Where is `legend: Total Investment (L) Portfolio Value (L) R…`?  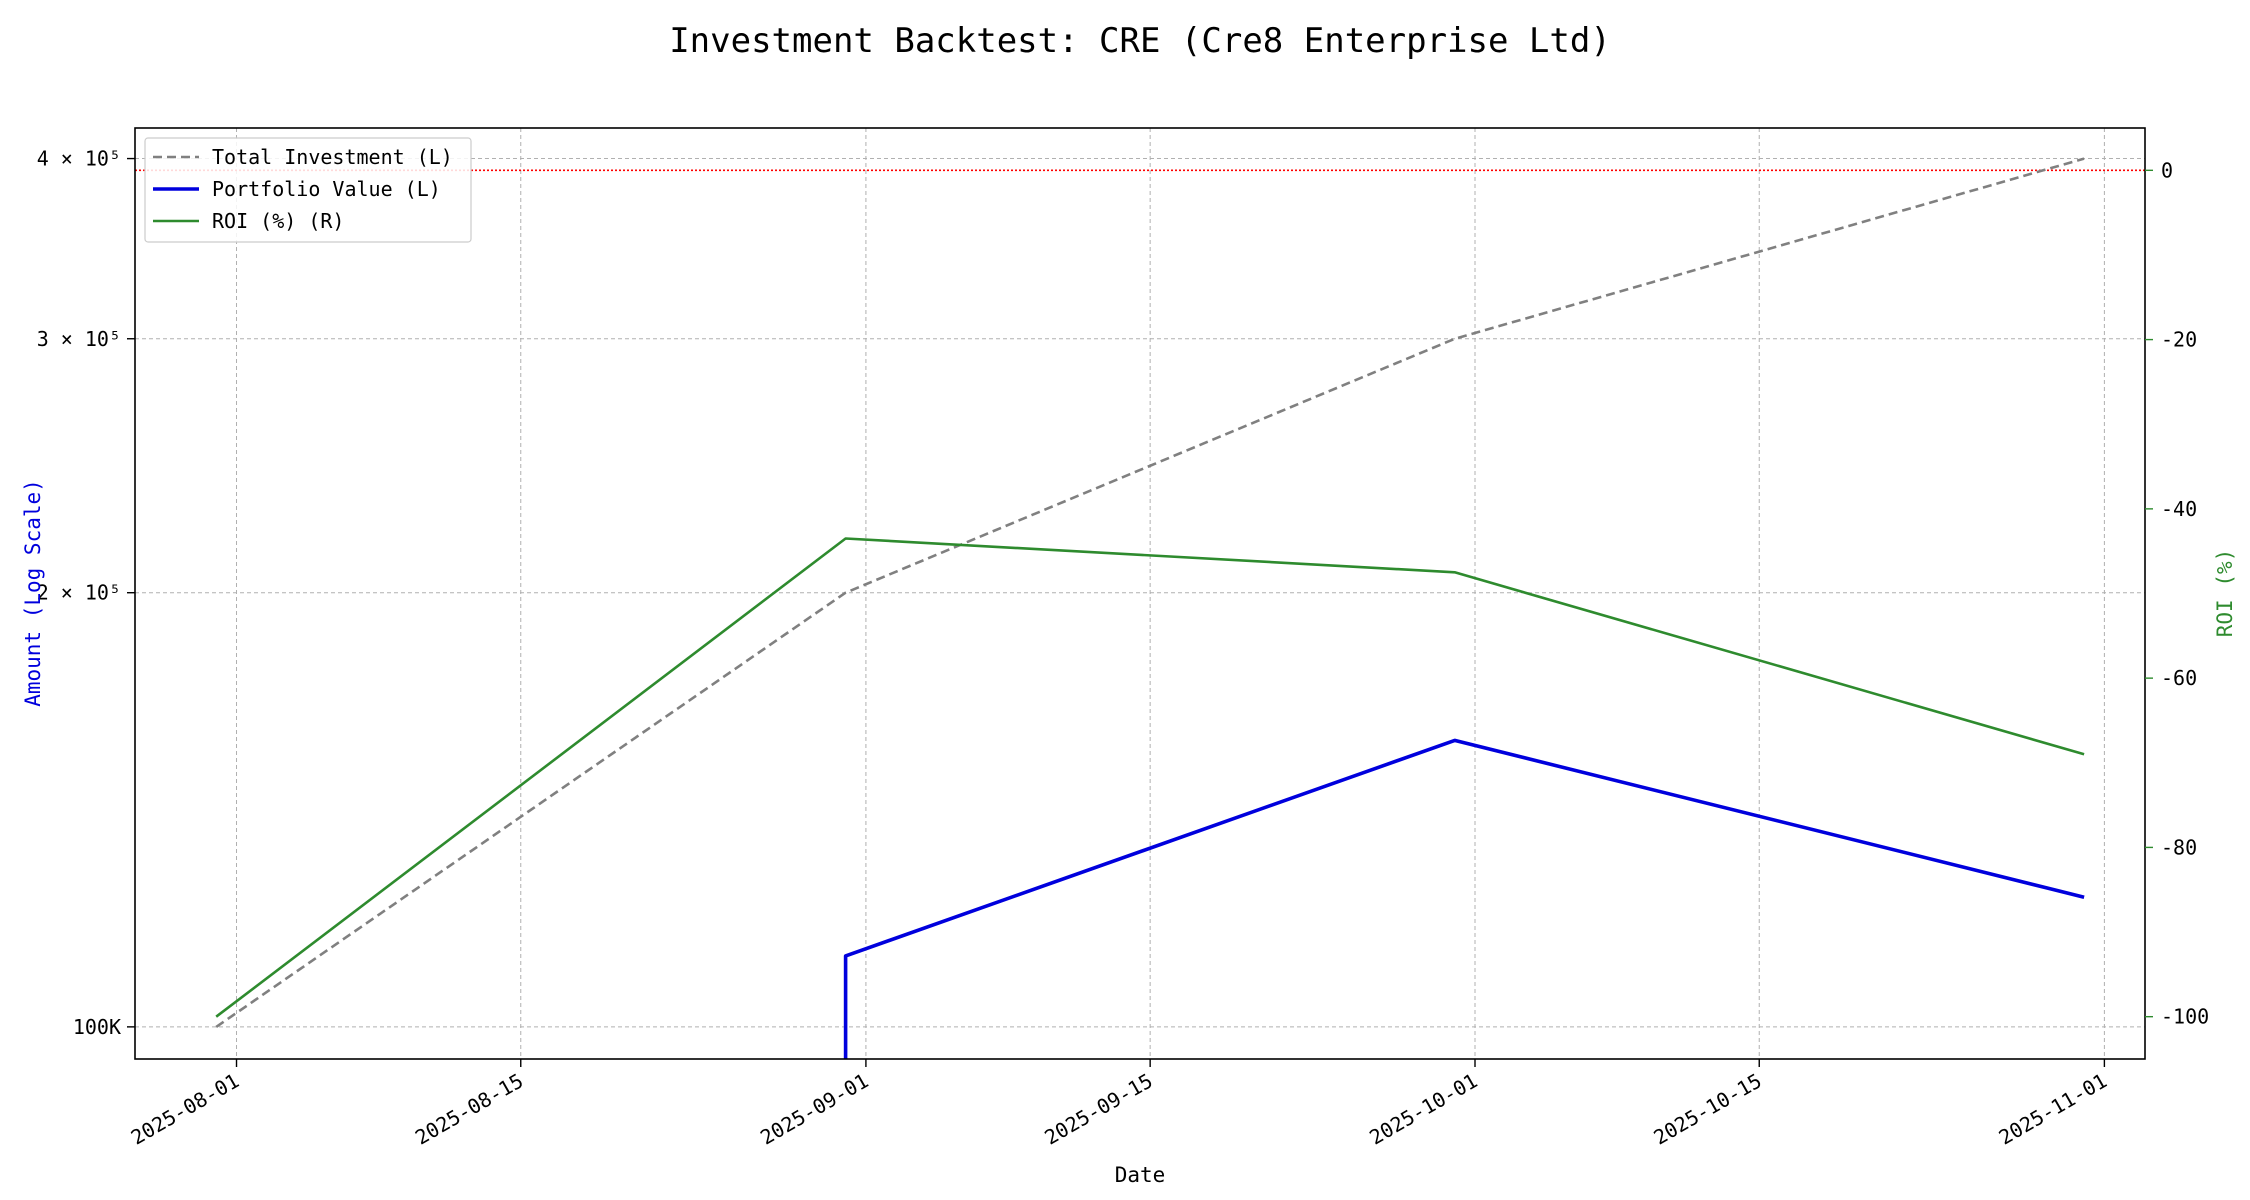
legend: Total Investment (L) Portfolio Value (L) R… is located at coordinates (308, 190).